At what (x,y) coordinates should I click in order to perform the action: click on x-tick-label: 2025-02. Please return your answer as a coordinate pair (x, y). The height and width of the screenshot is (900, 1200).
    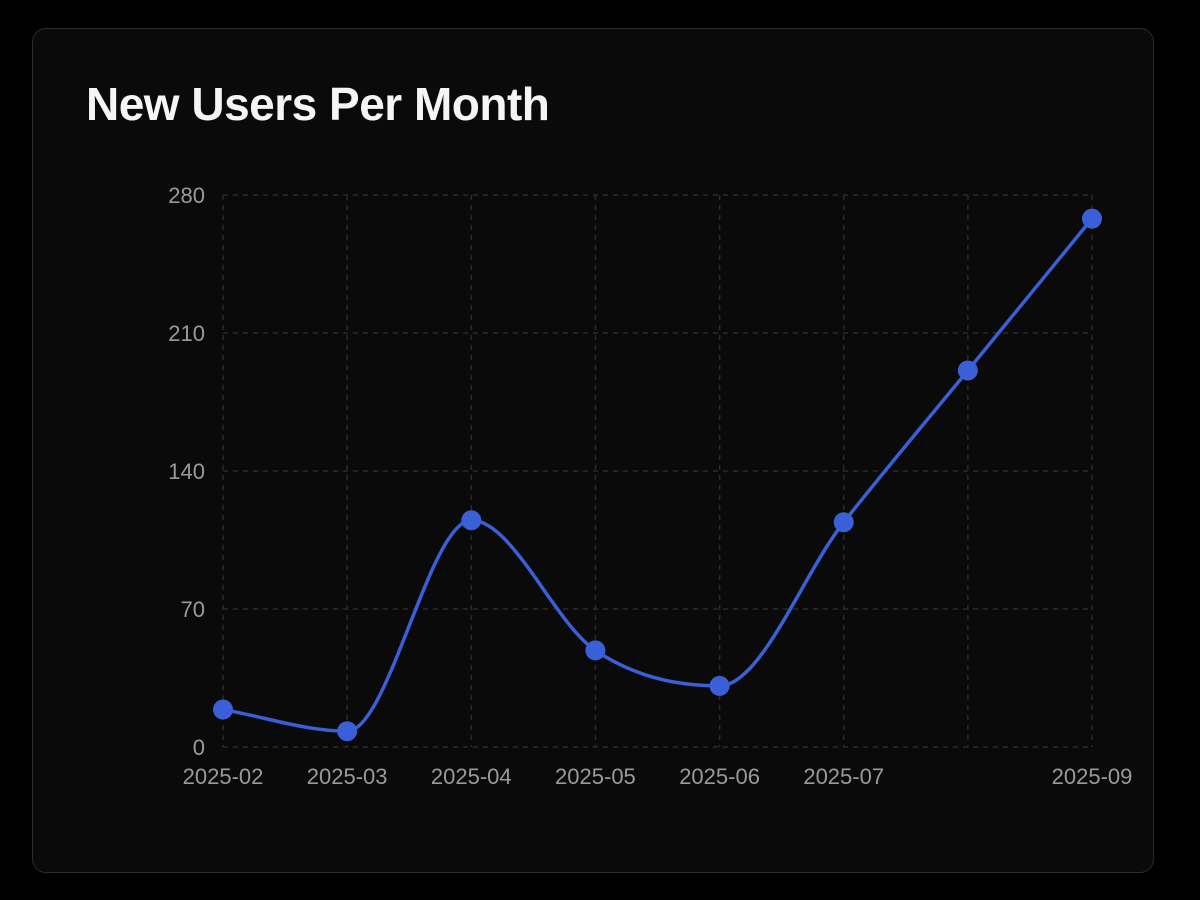
    Looking at the image, I should click on (223, 776).